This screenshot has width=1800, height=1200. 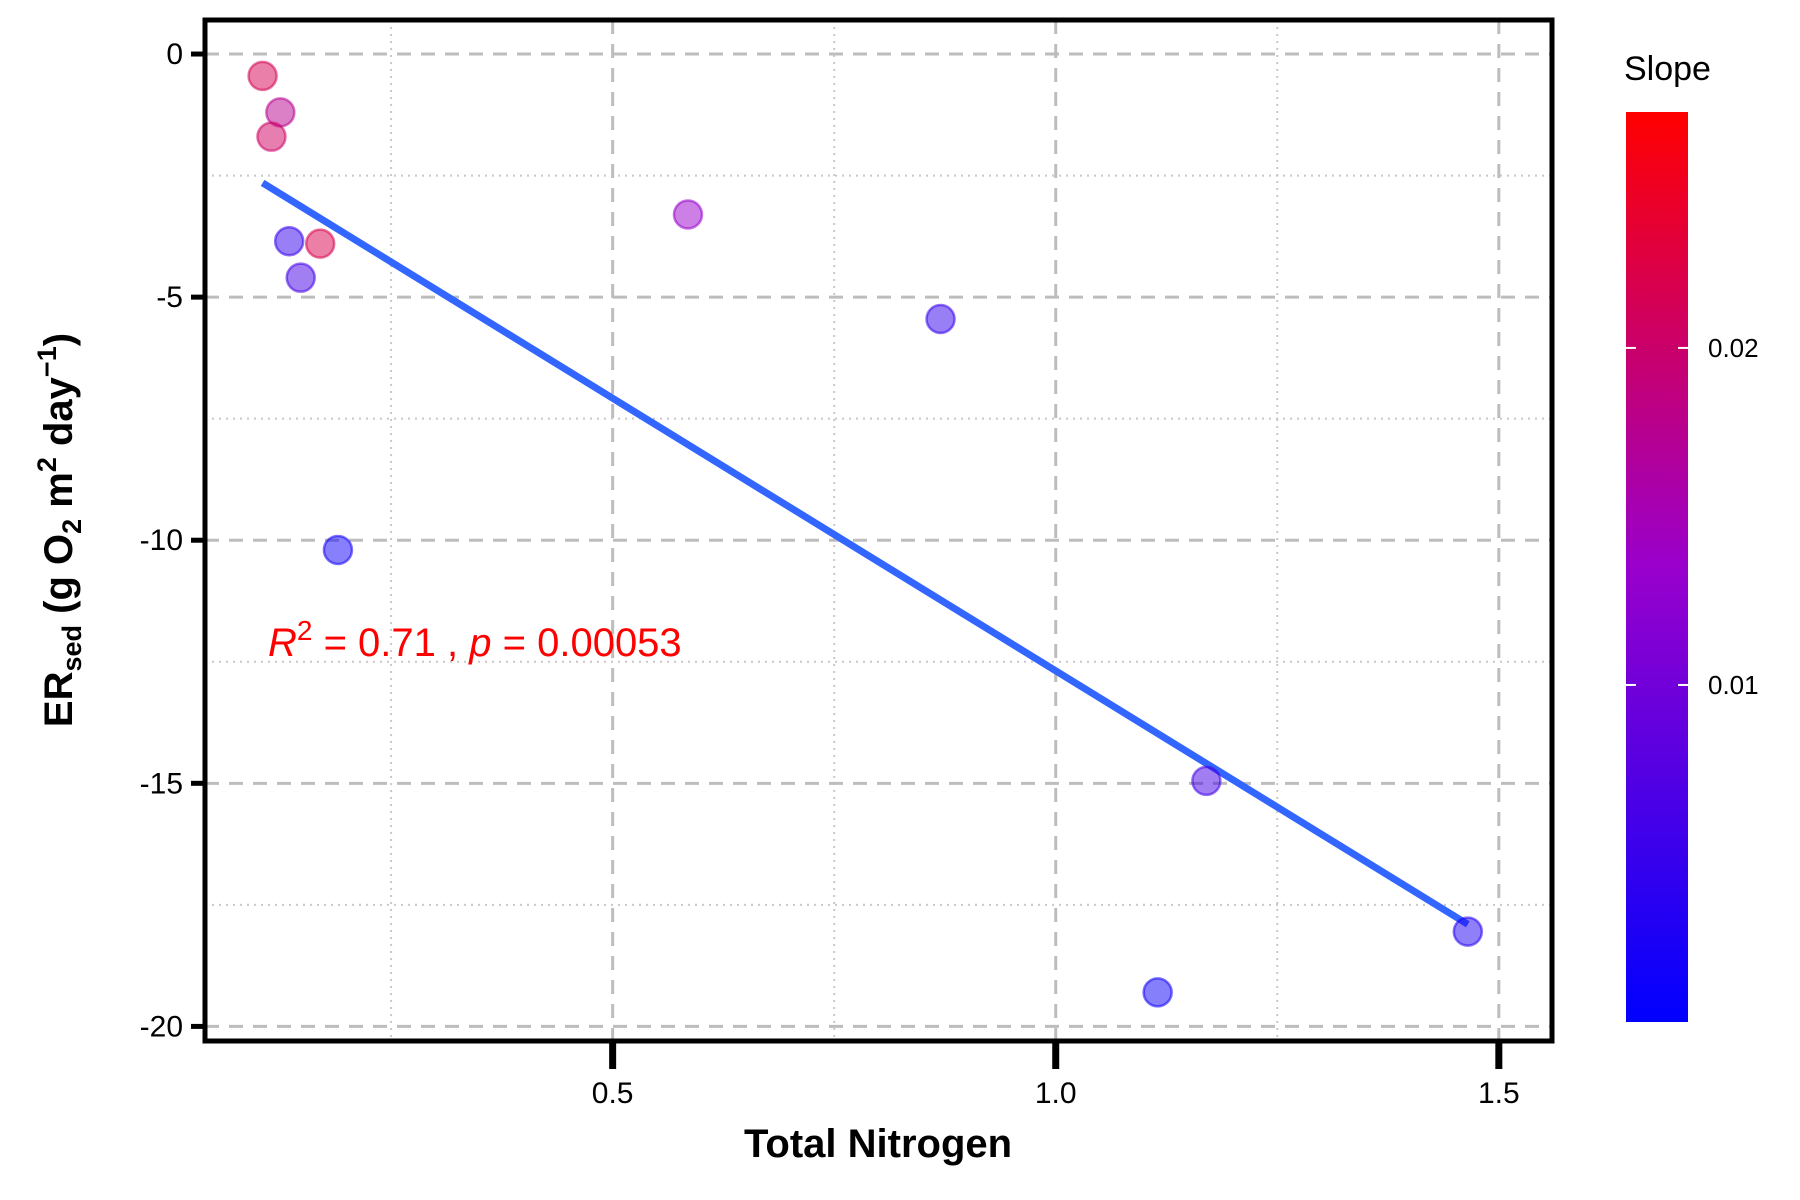 I want to click on y-tick-label: -10, so click(x=161, y=540).